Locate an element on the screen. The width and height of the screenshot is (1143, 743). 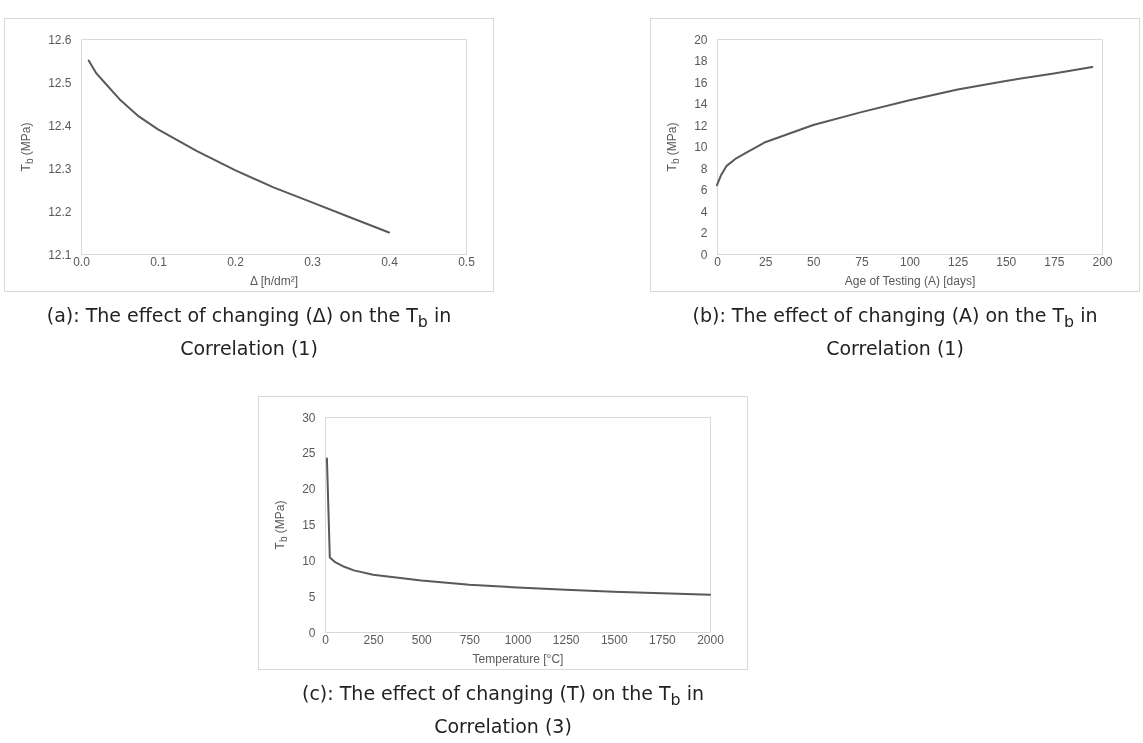
x-tick-label: 250 is located at coordinates (373, 639).